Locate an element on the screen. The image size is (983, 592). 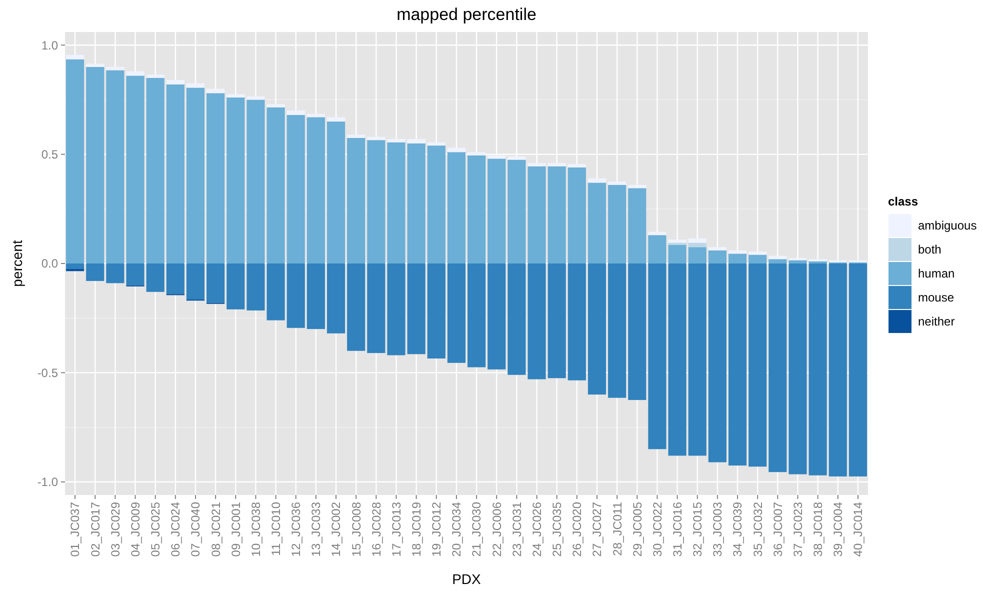
x-tick-label: 39_JC004 is located at coordinates (838, 529).